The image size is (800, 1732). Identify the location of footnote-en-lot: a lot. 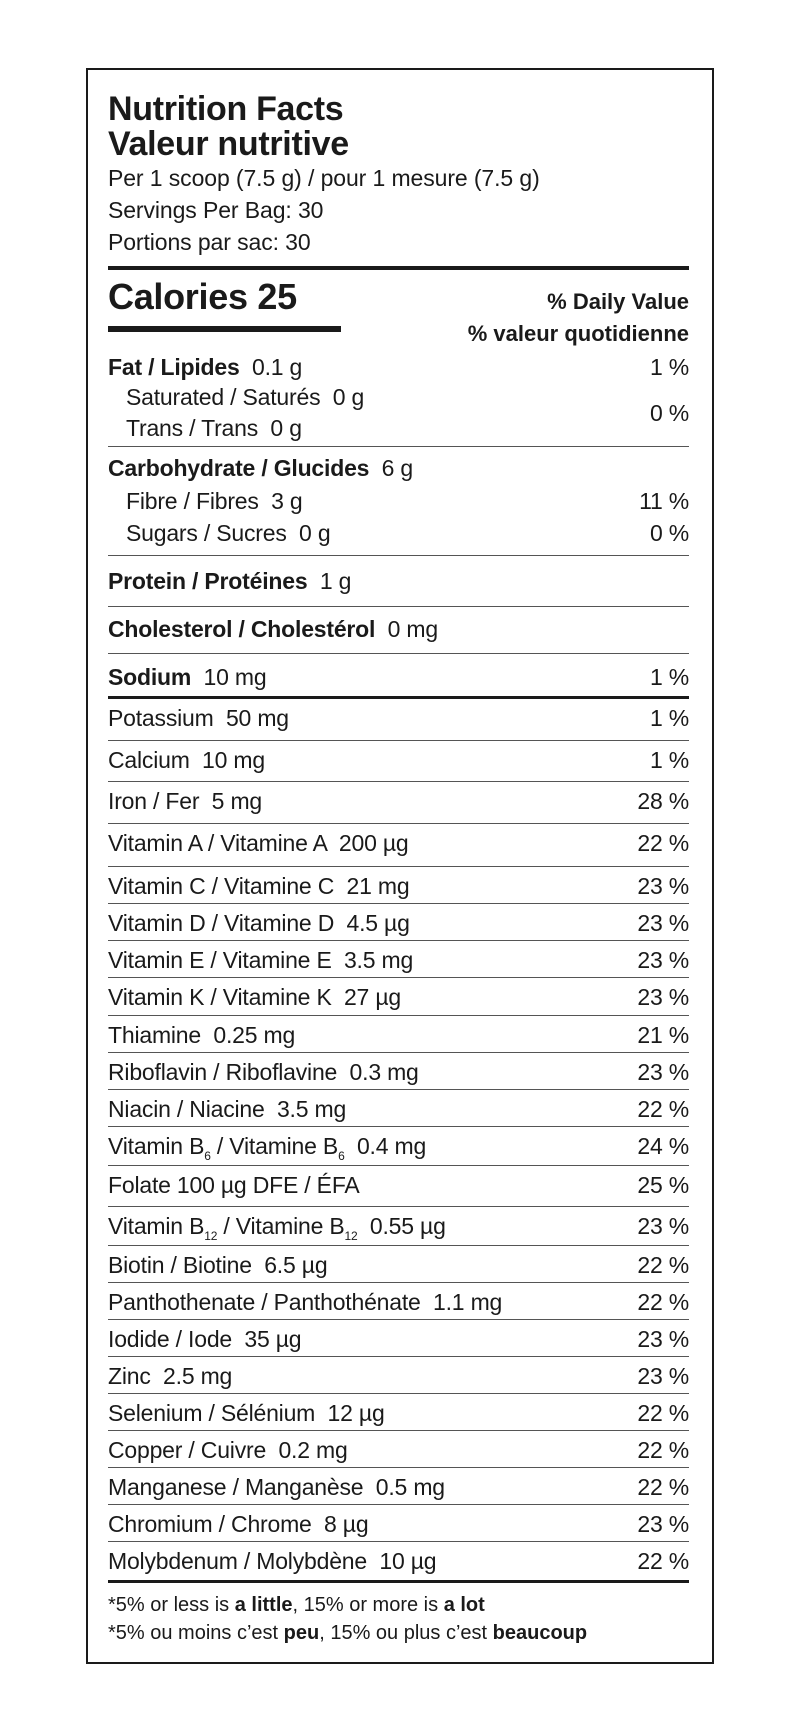
(464, 1605).